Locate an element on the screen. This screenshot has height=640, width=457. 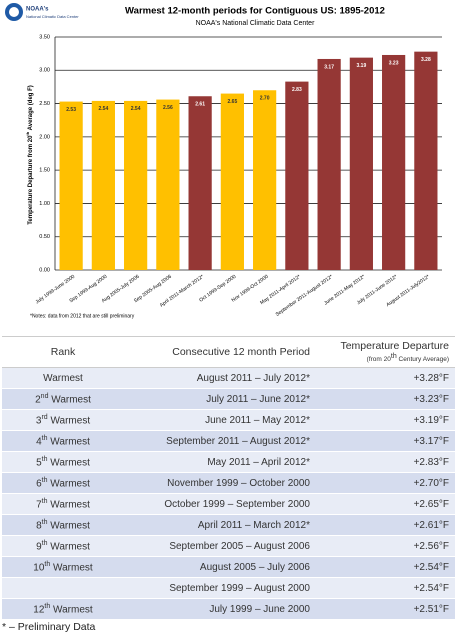
rank-cell: 8th Warmest is located at coordinates (63, 525).